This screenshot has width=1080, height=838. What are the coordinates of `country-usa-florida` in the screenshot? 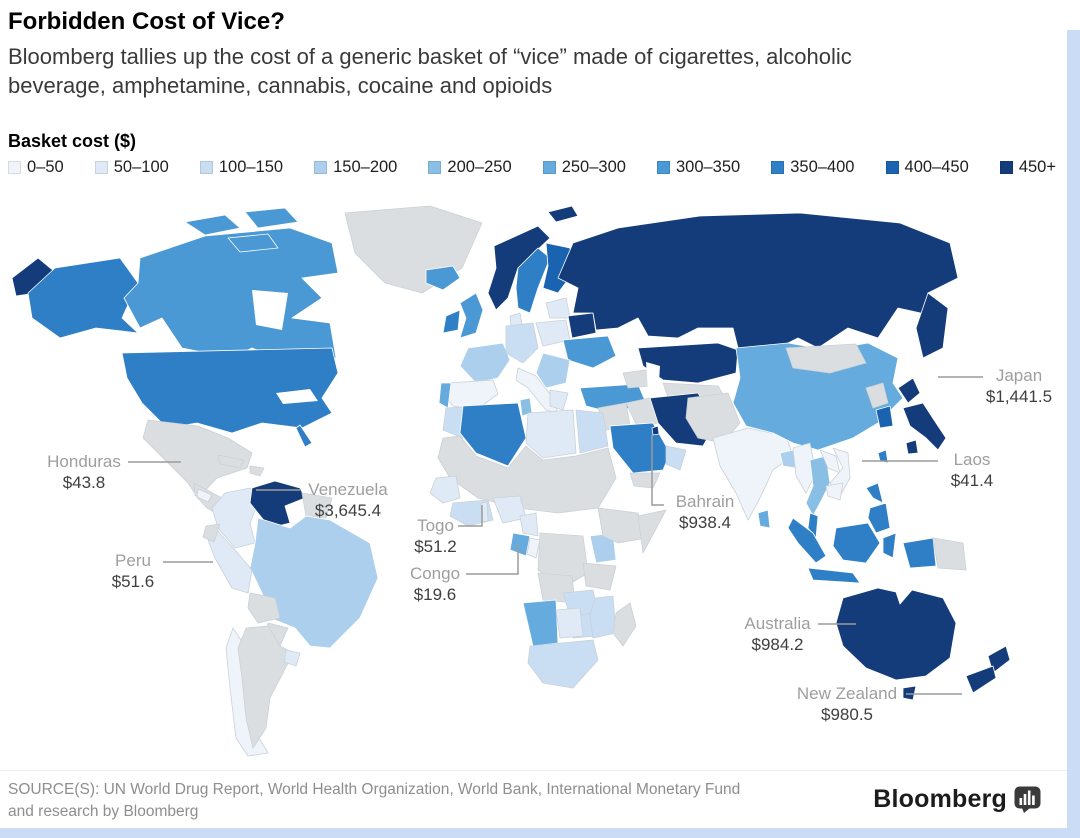 It's located at (304, 436).